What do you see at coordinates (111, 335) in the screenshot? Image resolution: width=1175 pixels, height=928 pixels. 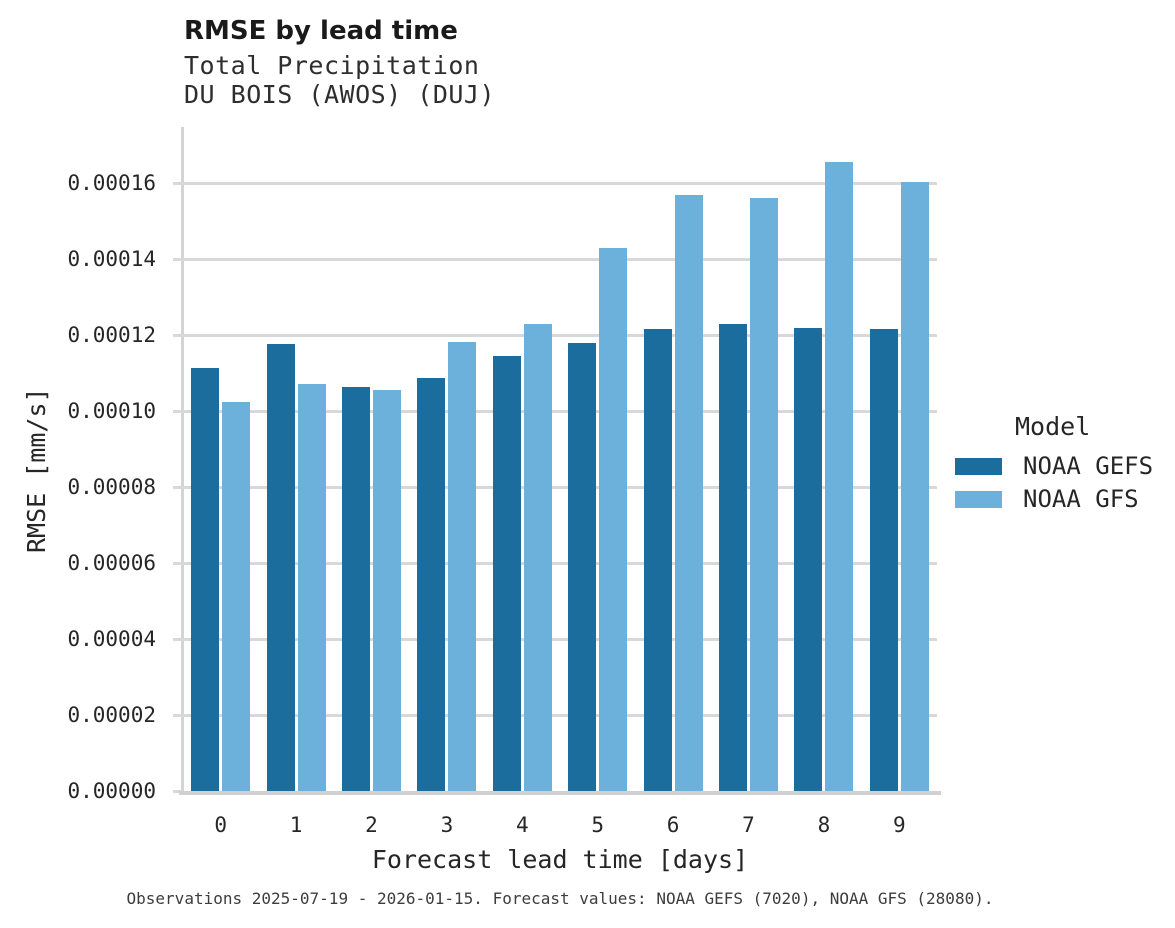 I see `y-tick-label: 0.00012` at bounding box center [111, 335].